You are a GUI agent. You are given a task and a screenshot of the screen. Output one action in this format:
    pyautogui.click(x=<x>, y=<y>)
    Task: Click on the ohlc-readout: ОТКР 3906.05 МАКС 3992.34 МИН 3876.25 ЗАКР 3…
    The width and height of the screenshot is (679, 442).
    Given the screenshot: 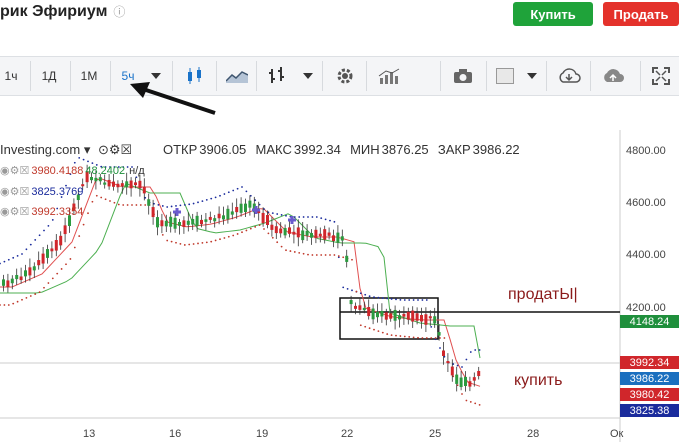 What is the action you would take?
    pyautogui.click(x=342, y=149)
    